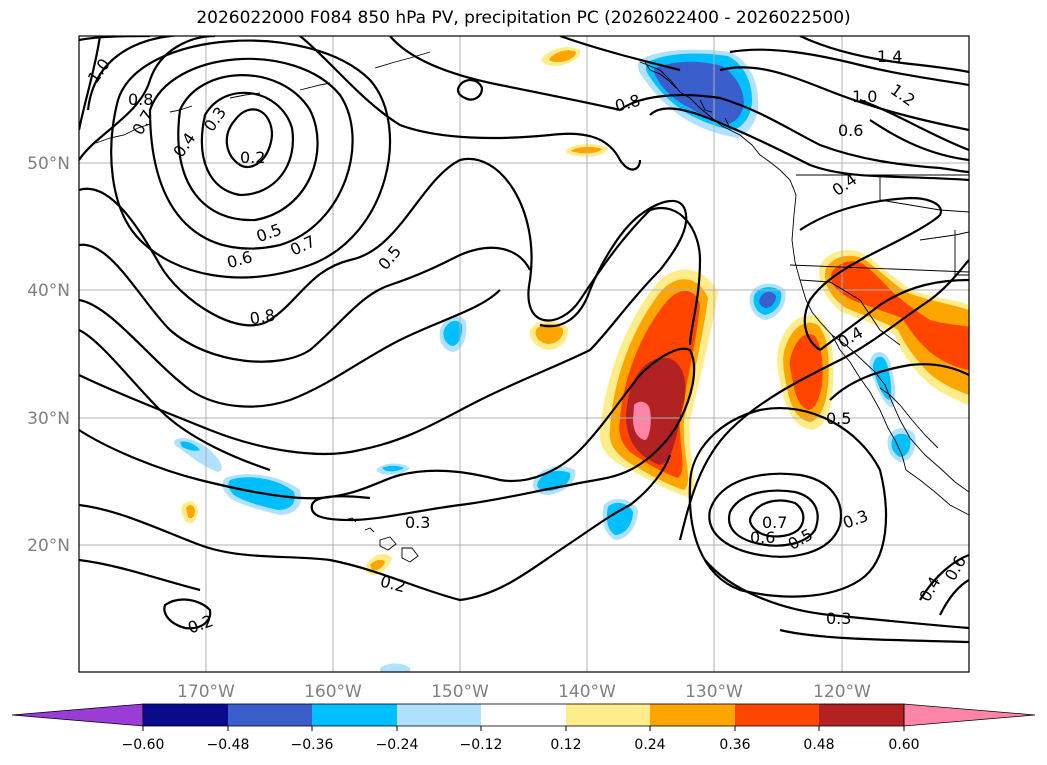 This screenshot has width=1047, height=765. Describe the element at coordinates (48, 546) in the screenshot. I see `lat-tick-label: 20°N` at that location.